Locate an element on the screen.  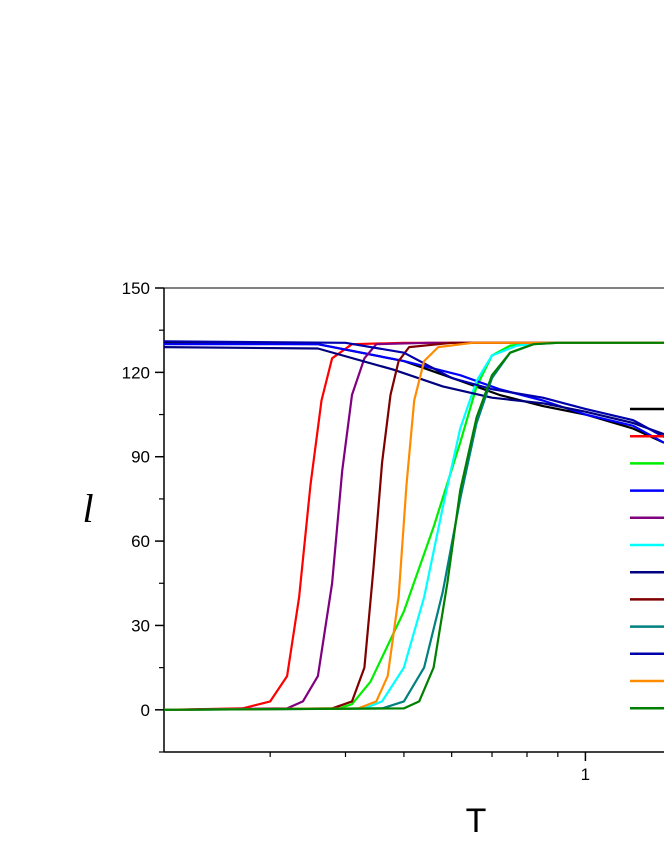
x-axis-label: T is located at coordinates (476, 821).